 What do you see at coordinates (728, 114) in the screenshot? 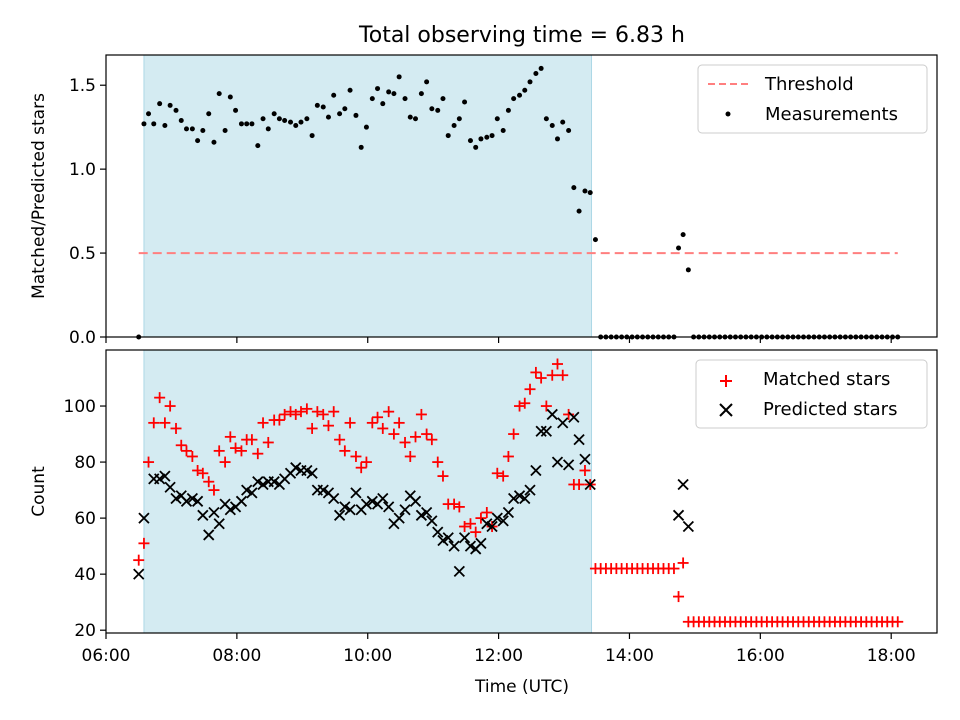
I see `legend-measurements-swatch` at bounding box center [728, 114].